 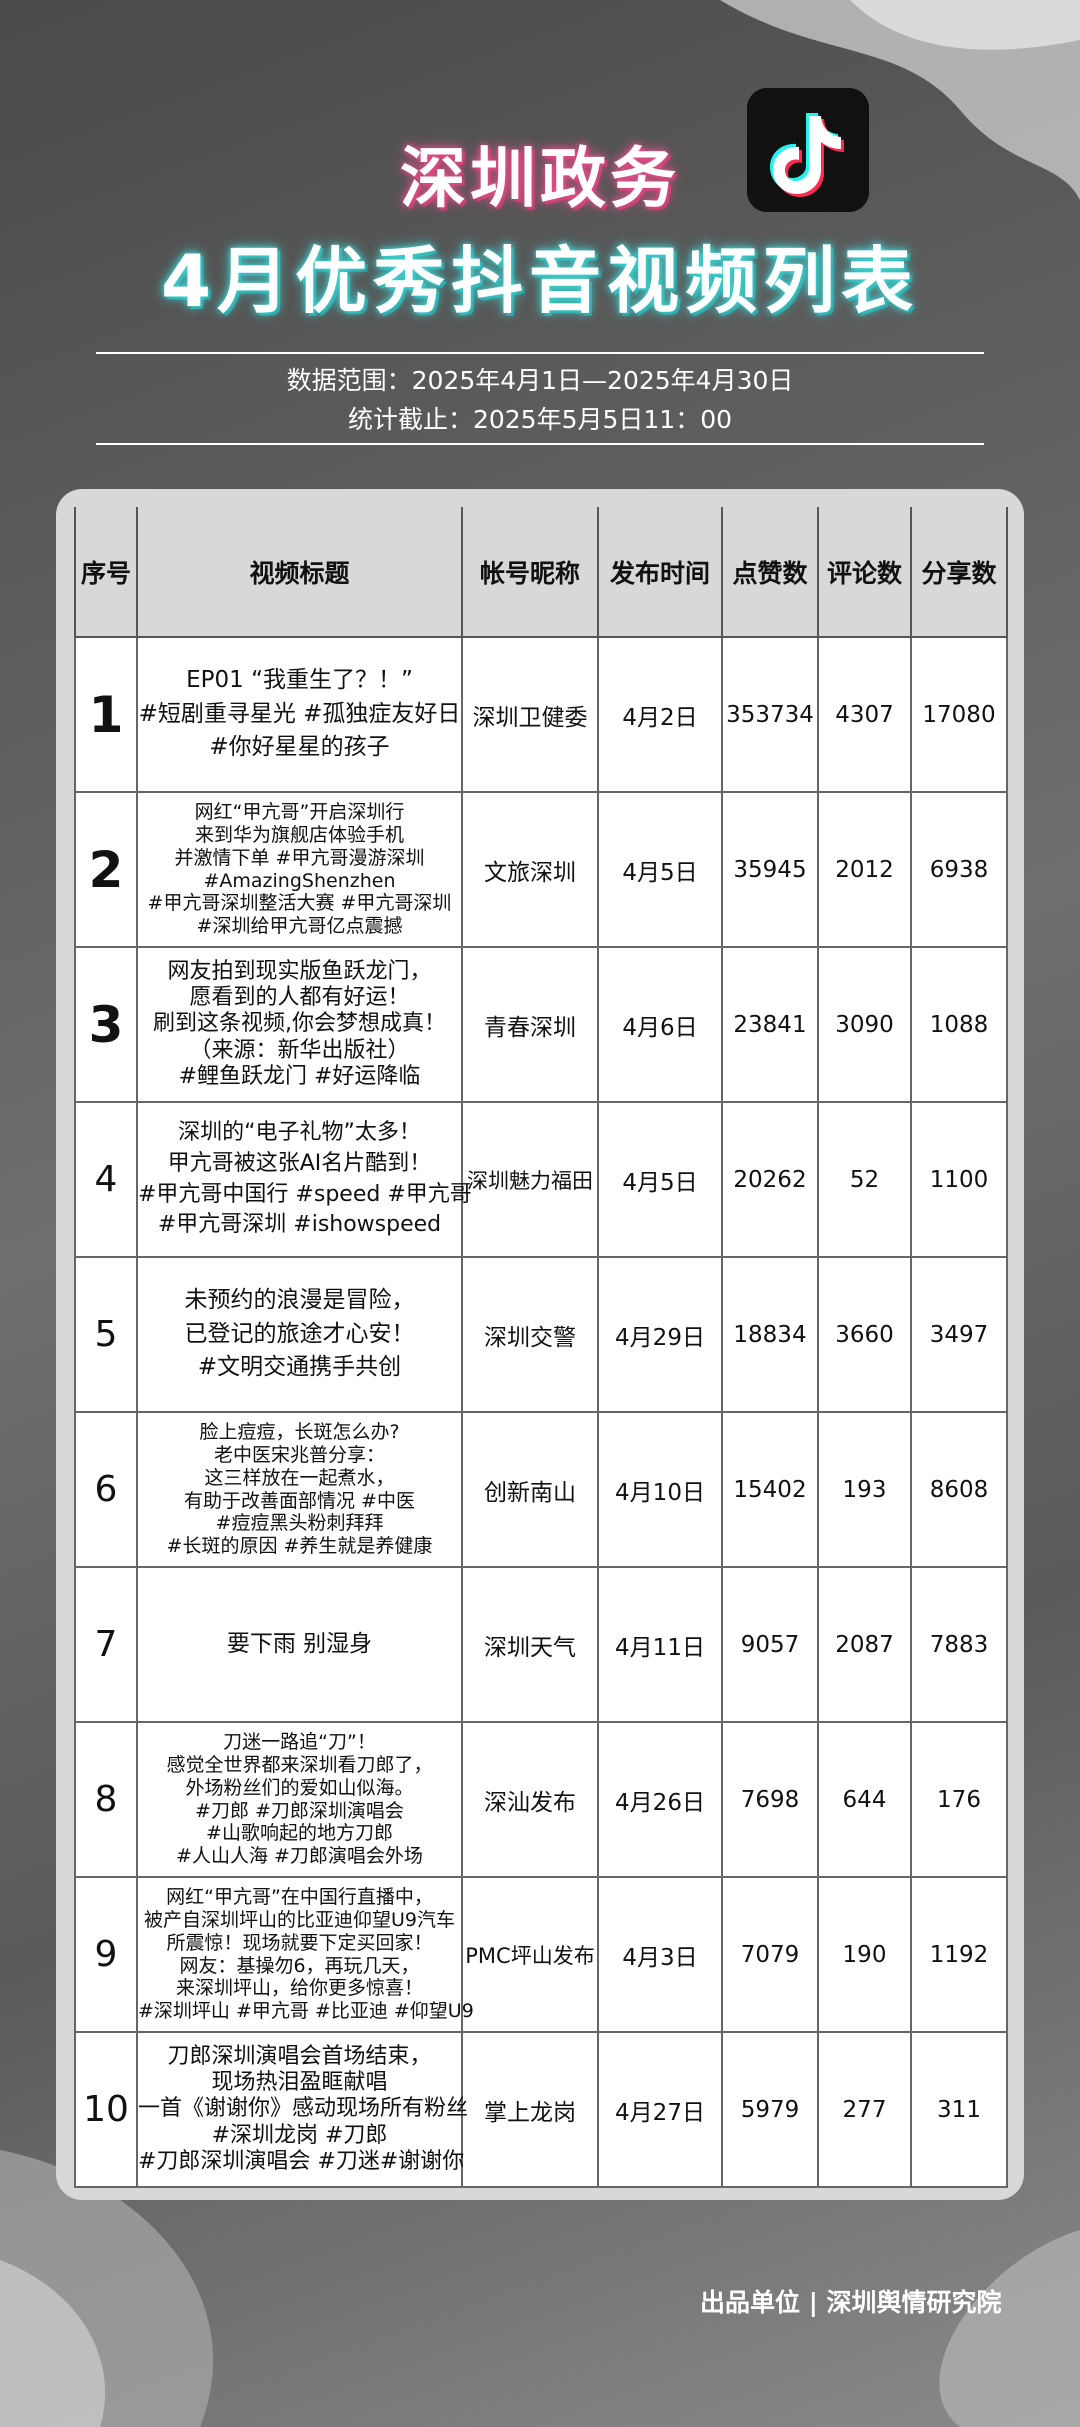 I want to click on rank: 4, so click(x=106, y=1179).